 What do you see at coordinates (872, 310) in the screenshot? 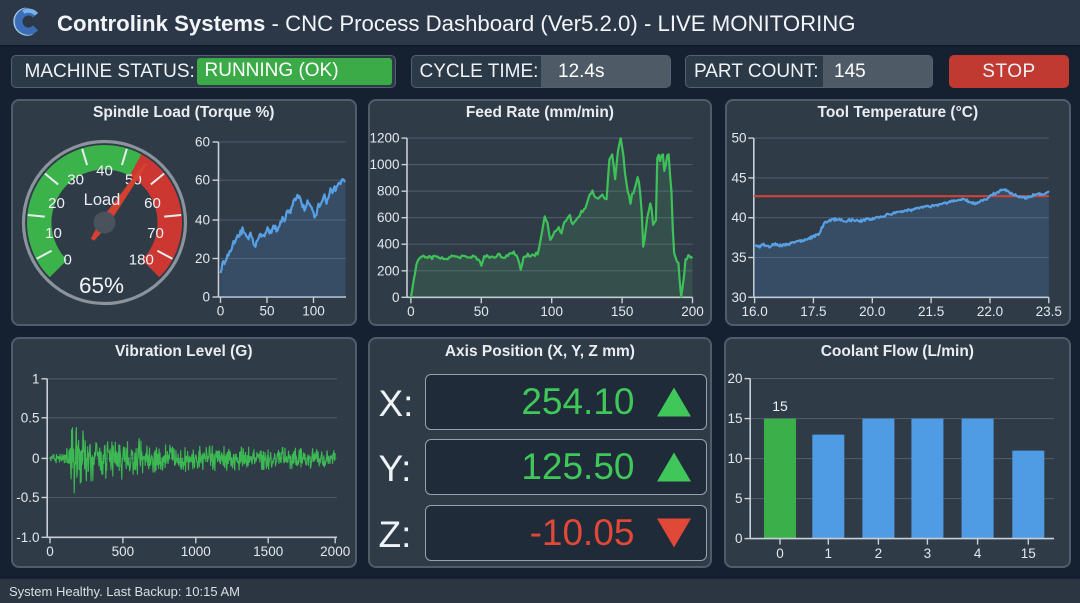
I see `svg-text: 20.0` at bounding box center [872, 310].